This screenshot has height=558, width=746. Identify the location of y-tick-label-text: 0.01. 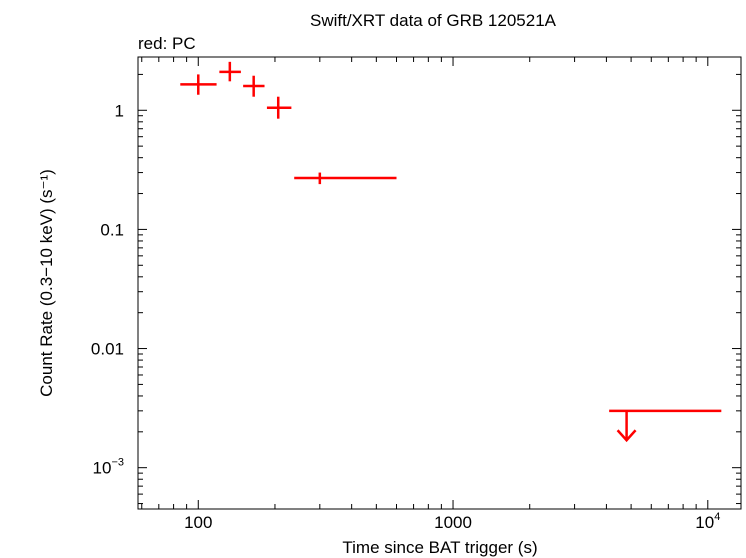
(107, 349).